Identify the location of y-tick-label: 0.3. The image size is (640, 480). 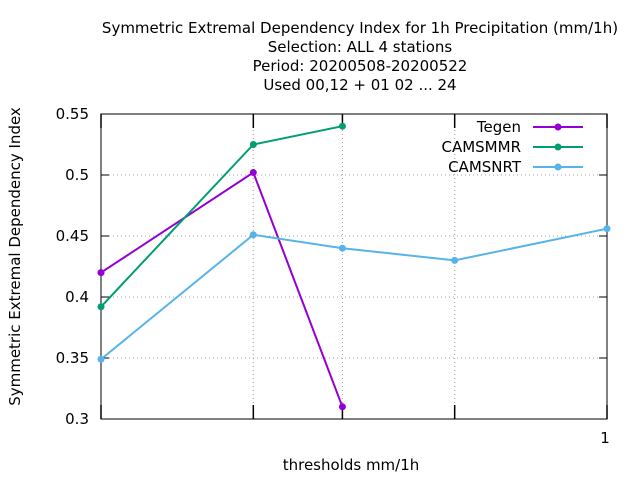
(77, 419).